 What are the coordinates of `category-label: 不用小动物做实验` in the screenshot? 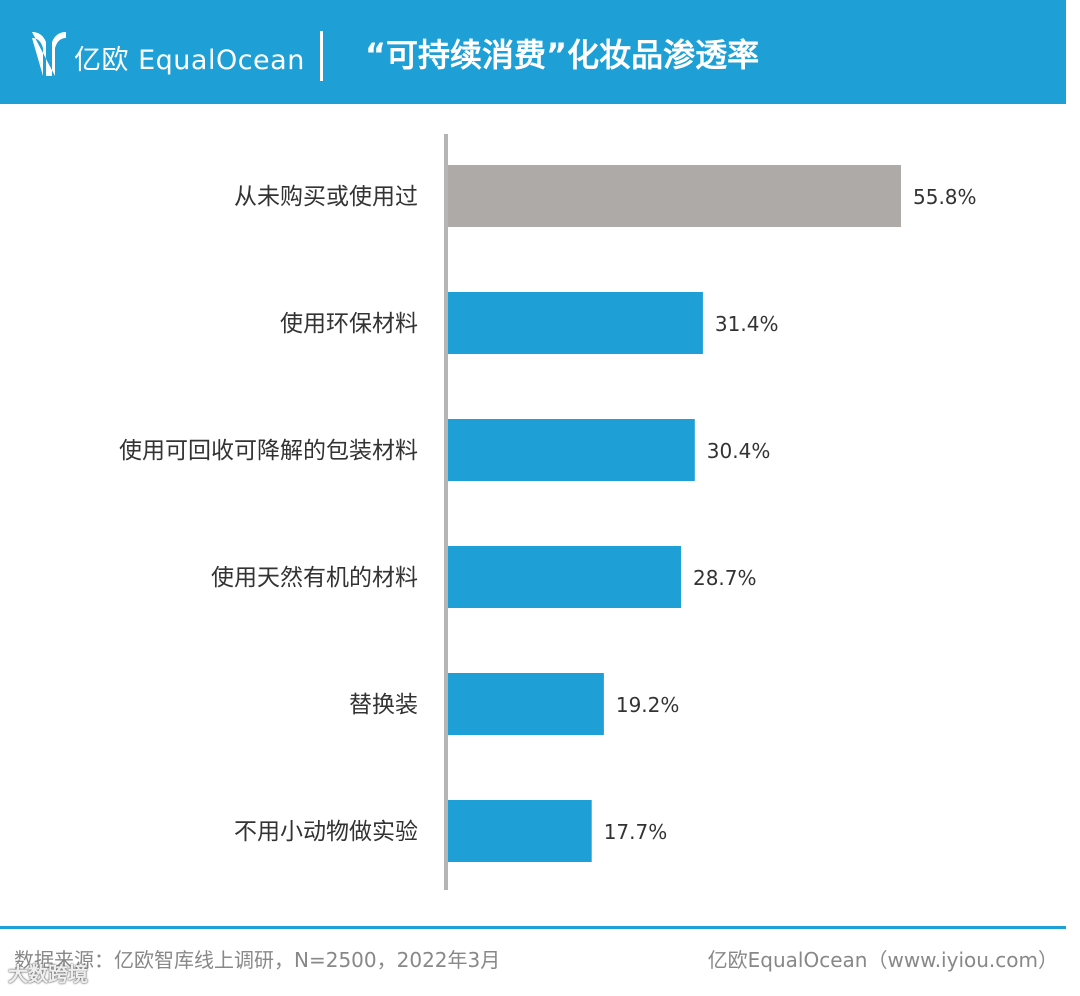 It's located at (326, 832).